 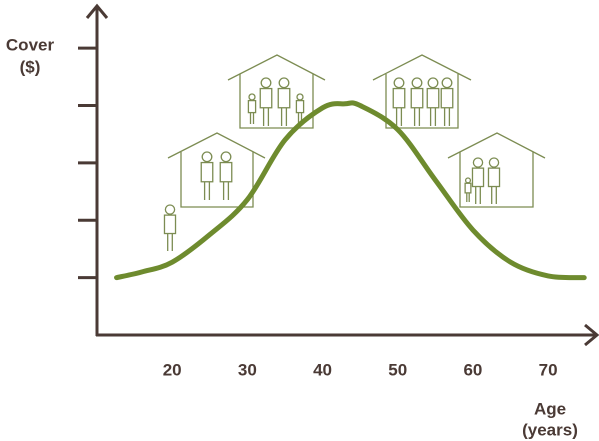 I want to click on x-tick-label: 60, so click(x=472, y=369).